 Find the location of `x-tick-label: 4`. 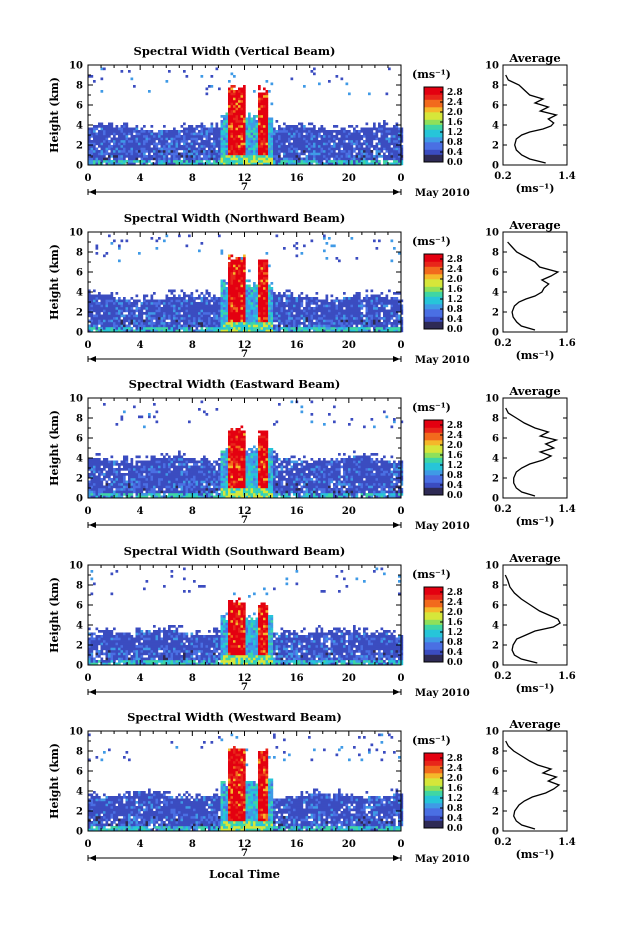

x-tick-label: 4 is located at coordinates (140, 345).